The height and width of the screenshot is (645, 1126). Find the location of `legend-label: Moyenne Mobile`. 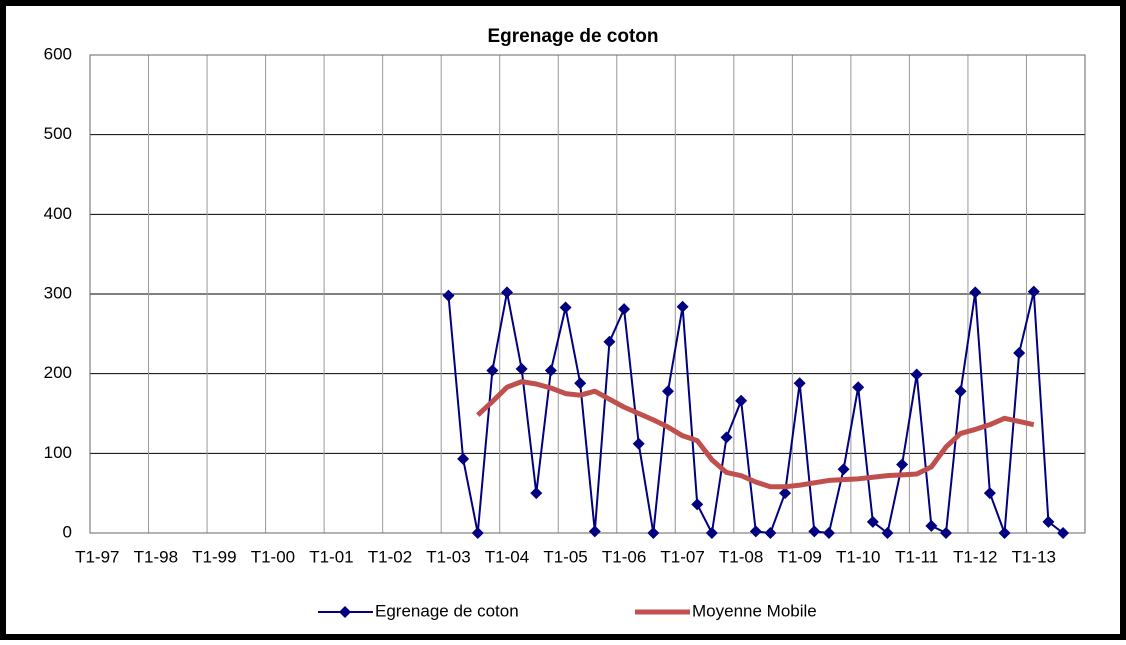

legend-label: Moyenne Mobile is located at coordinates (754, 610).